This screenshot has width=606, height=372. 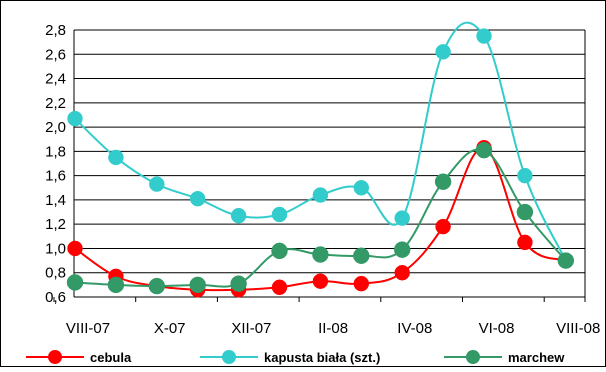 I want to click on x-tick-label: VIII-07, so click(x=88, y=328).